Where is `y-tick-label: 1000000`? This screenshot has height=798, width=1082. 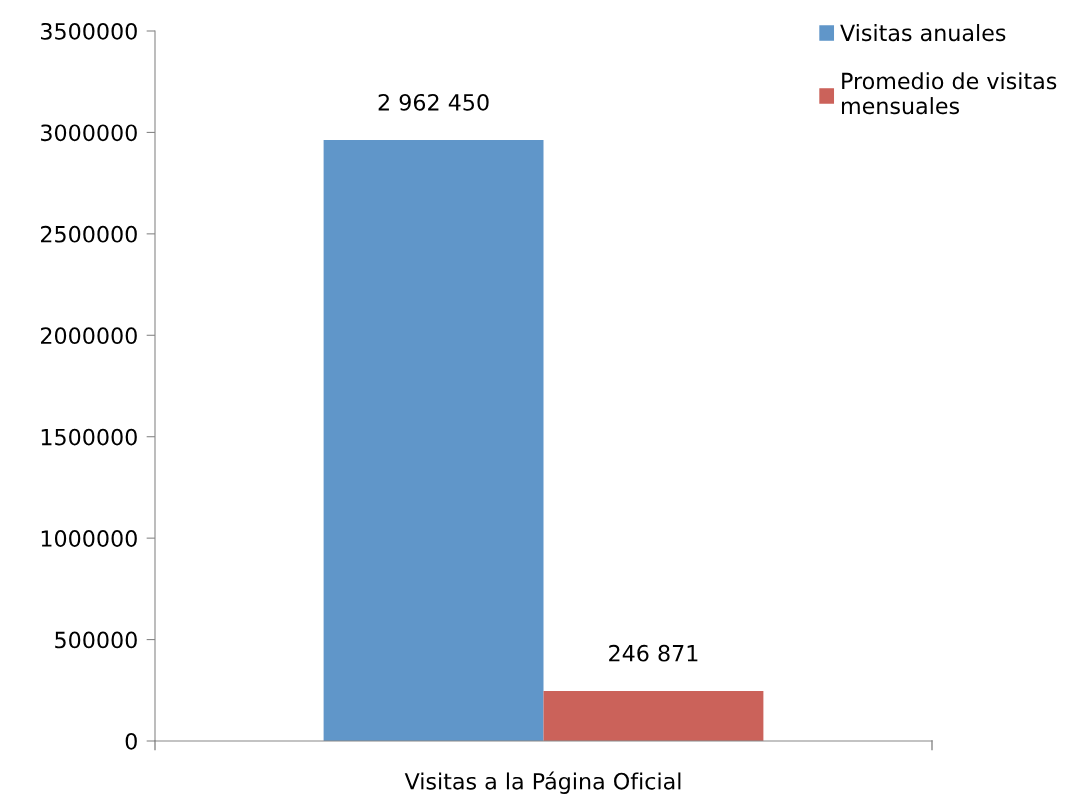 y-tick-label: 1000000 is located at coordinates (89, 538).